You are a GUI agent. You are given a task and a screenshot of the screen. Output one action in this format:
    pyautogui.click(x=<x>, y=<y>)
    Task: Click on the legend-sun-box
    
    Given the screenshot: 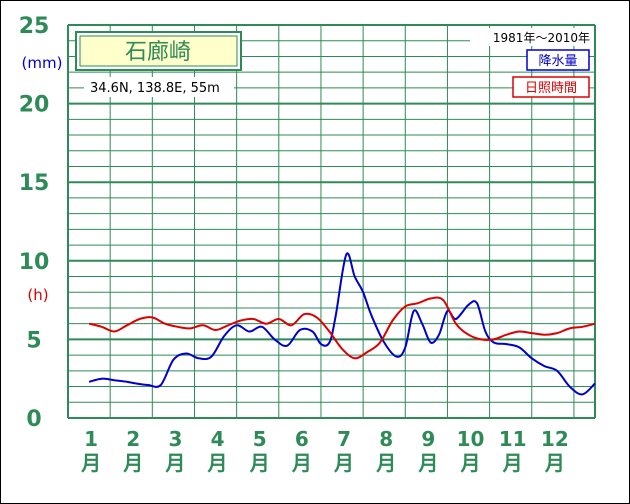 What is the action you would take?
    pyautogui.click(x=551, y=87)
    